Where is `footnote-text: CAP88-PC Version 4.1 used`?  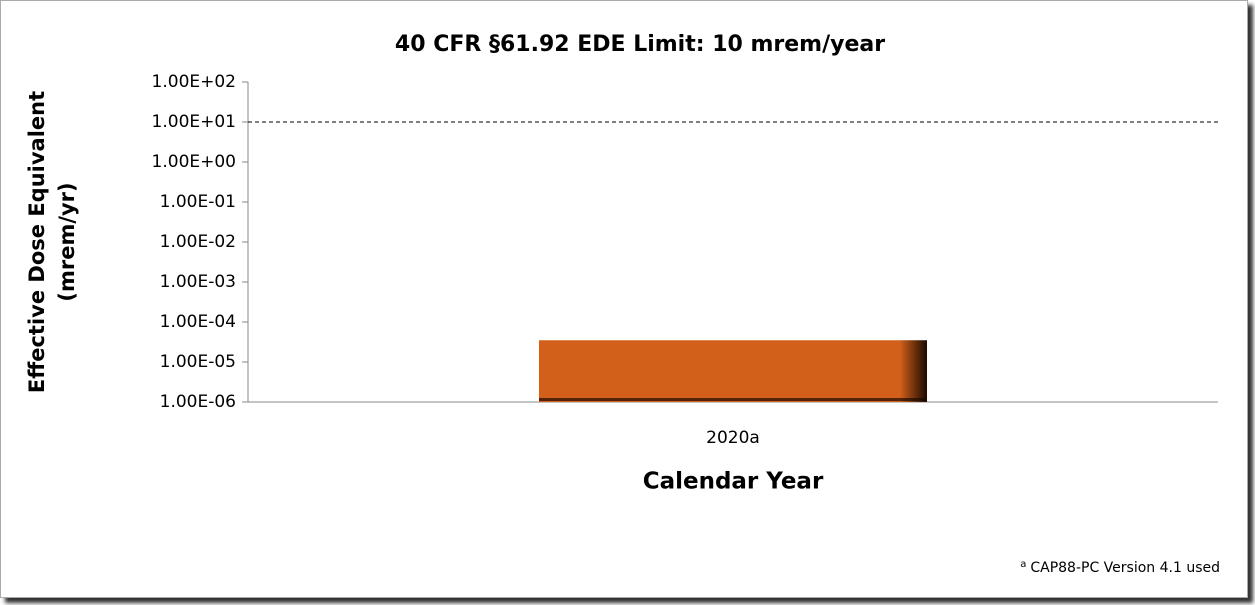 footnote-text: CAP88-PC Version 4.1 used is located at coordinates (1125, 568).